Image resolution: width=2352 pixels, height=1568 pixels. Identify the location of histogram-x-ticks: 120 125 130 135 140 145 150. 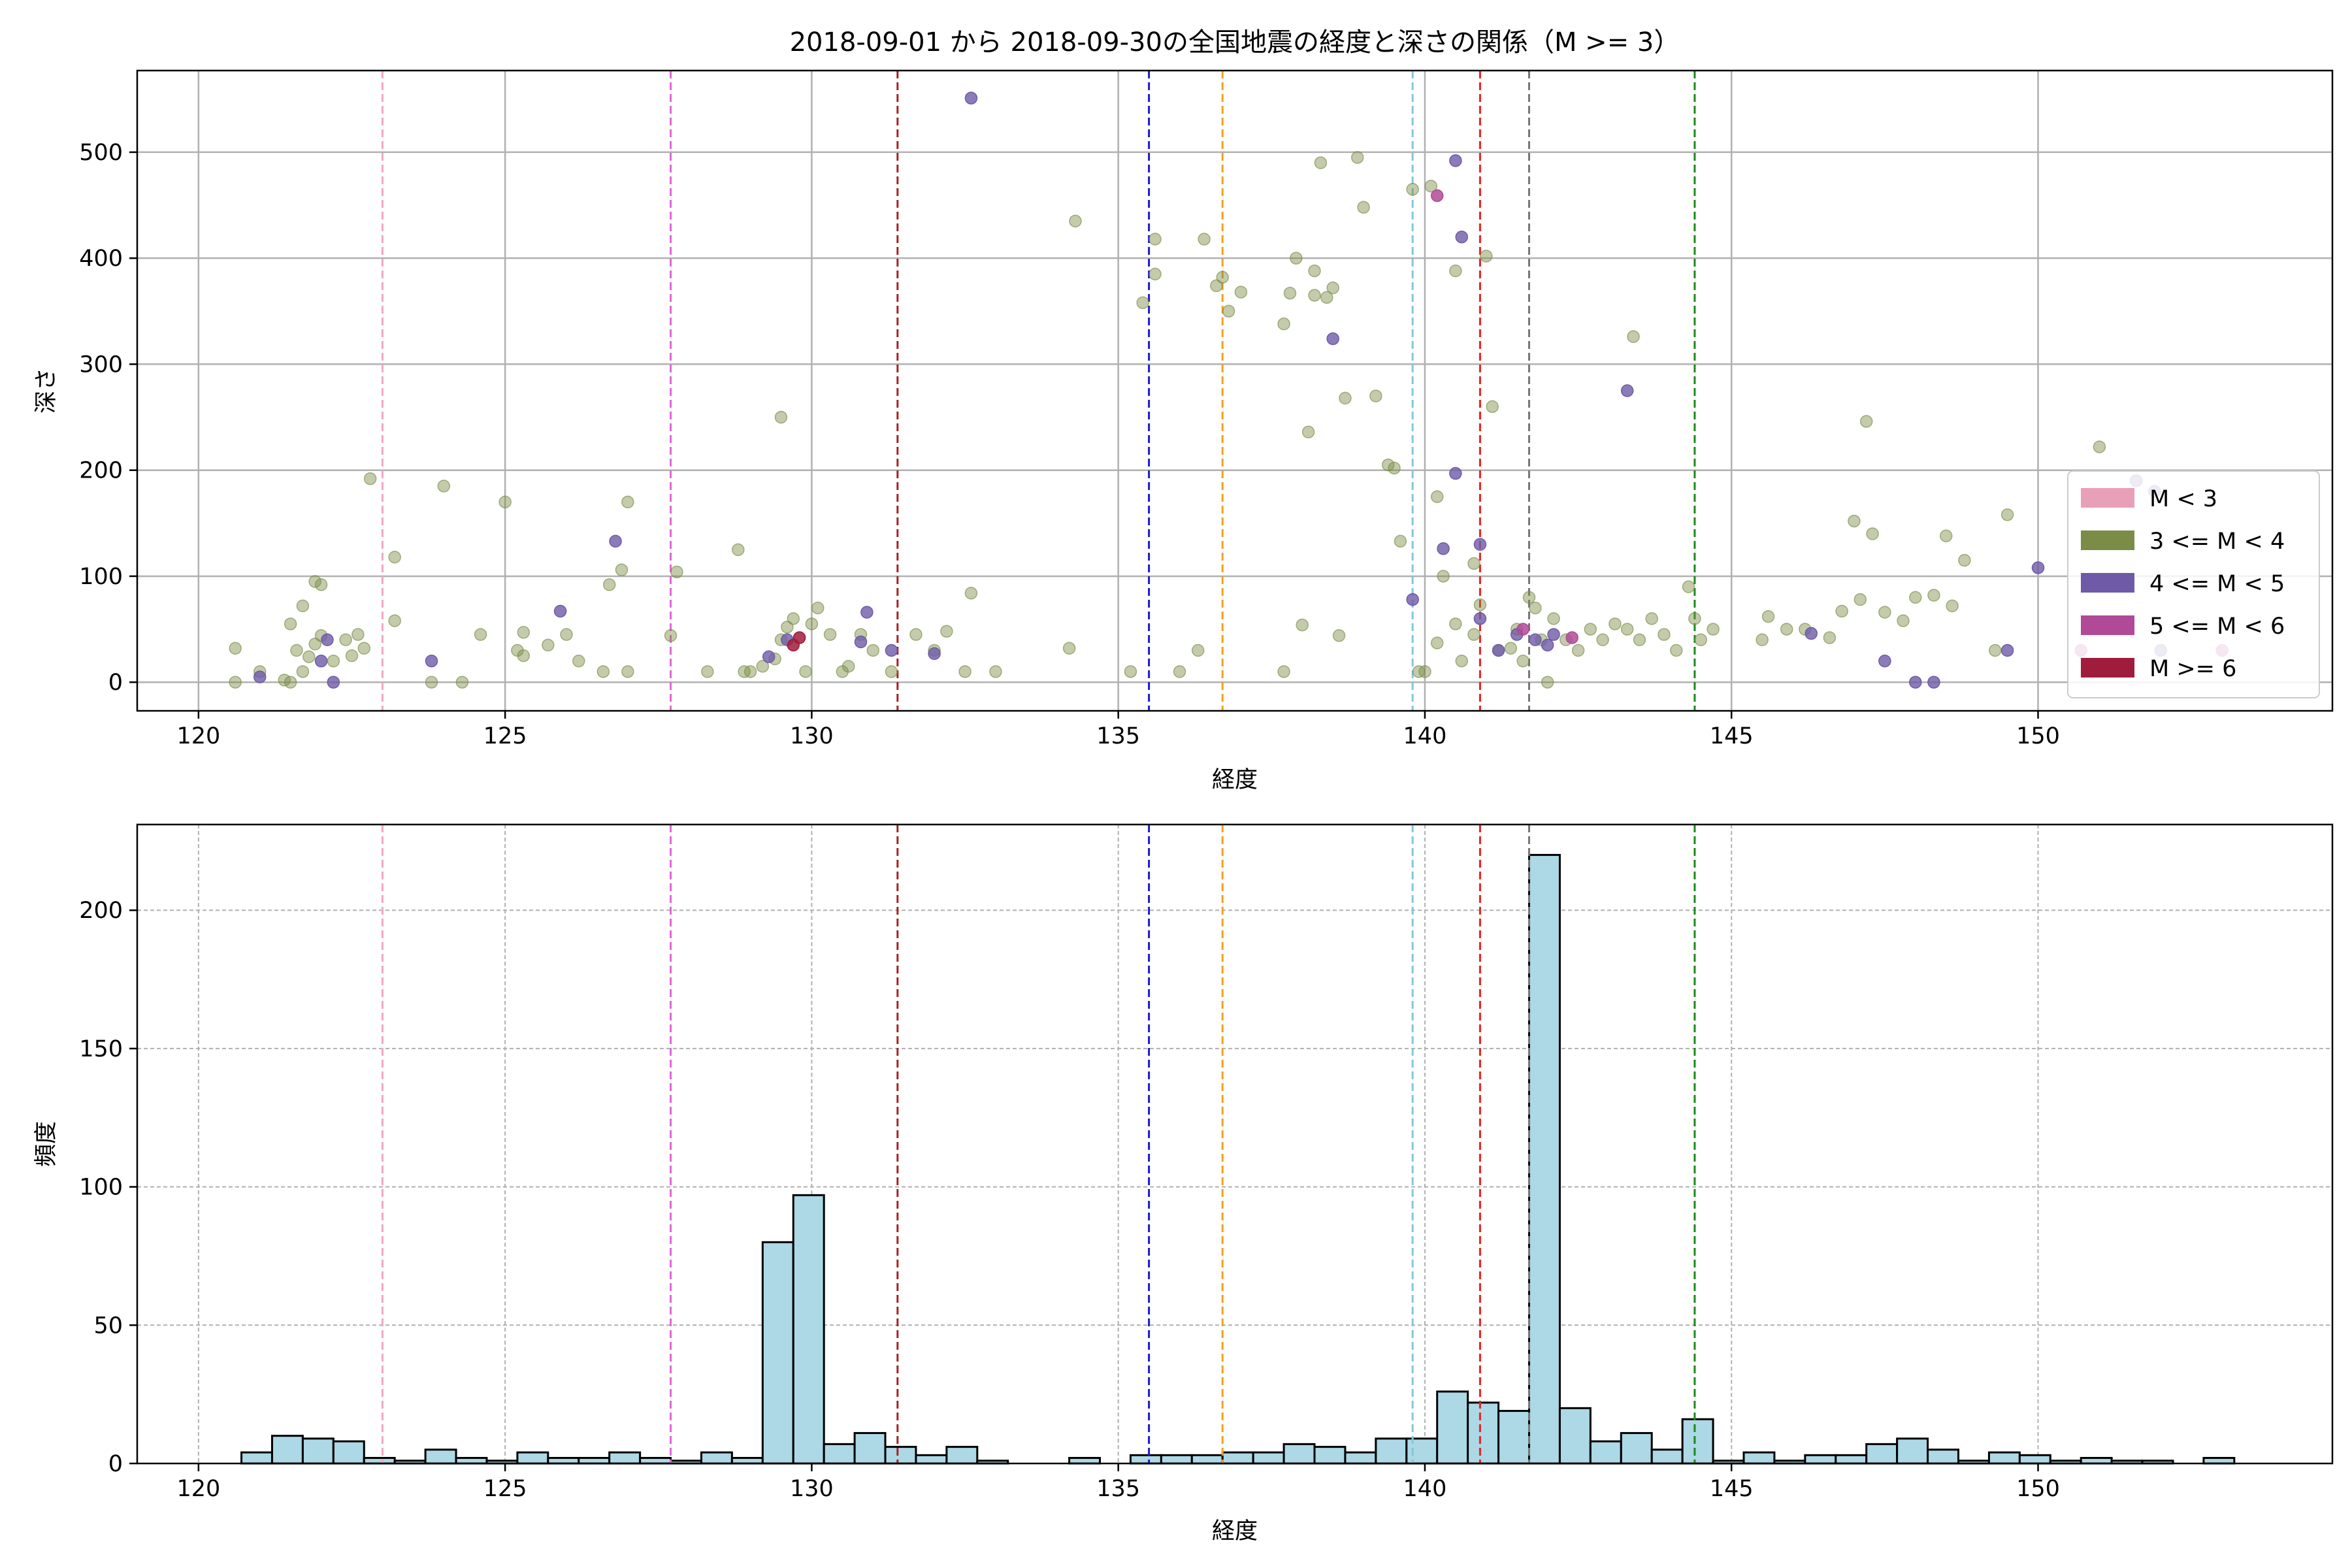
(1118, 1482).